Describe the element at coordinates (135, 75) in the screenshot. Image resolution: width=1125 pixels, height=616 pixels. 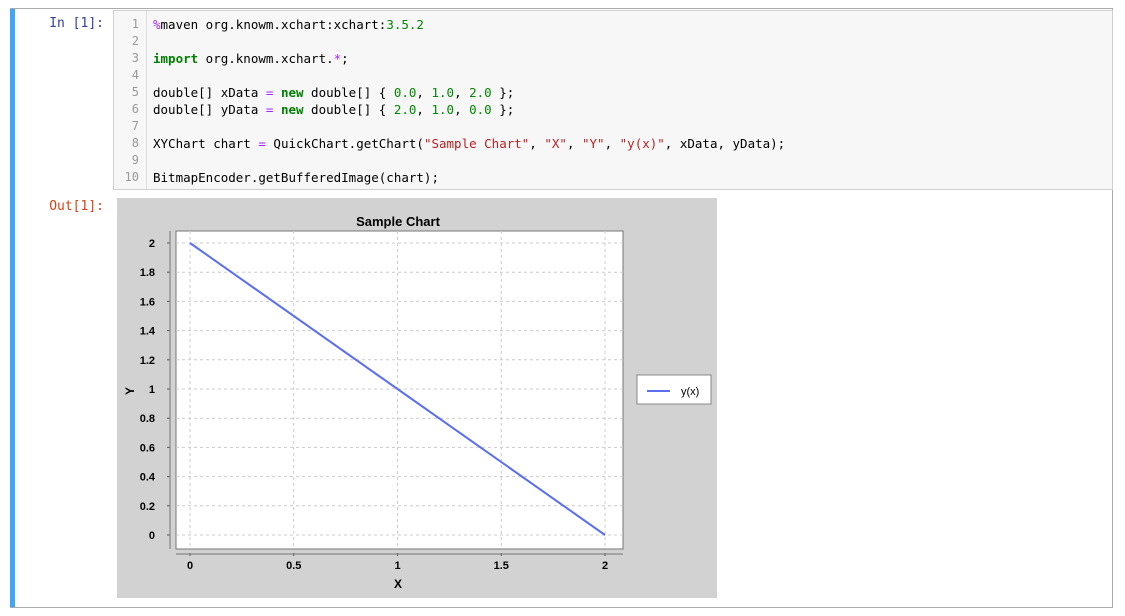
I see `line-number: 4` at that location.